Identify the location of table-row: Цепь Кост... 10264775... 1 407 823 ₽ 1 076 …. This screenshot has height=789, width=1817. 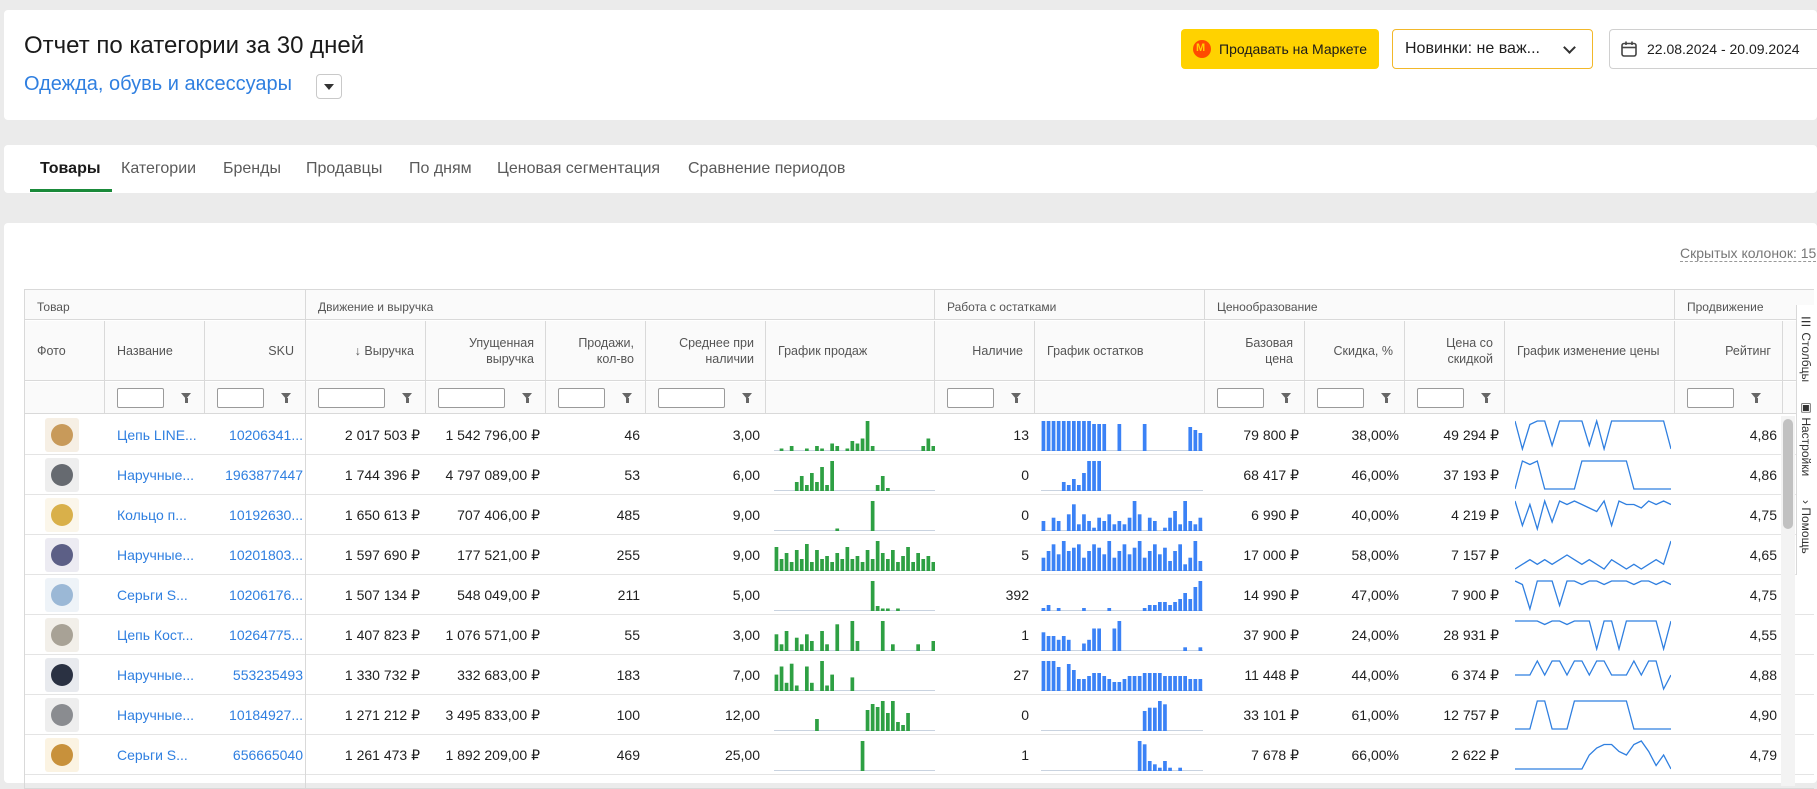
(919, 635).